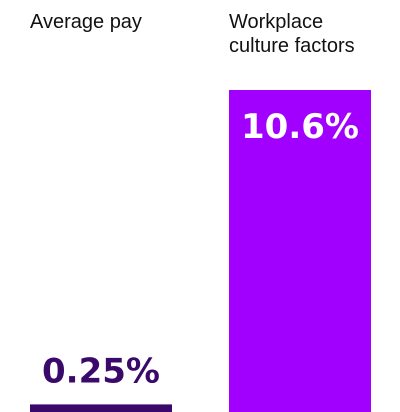 Image resolution: width=400 pixels, height=412 pixels. What do you see at coordinates (276, 22) in the screenshot?
I see `category-label-2-line-1: Workplace` at bounding box center [276, 22].